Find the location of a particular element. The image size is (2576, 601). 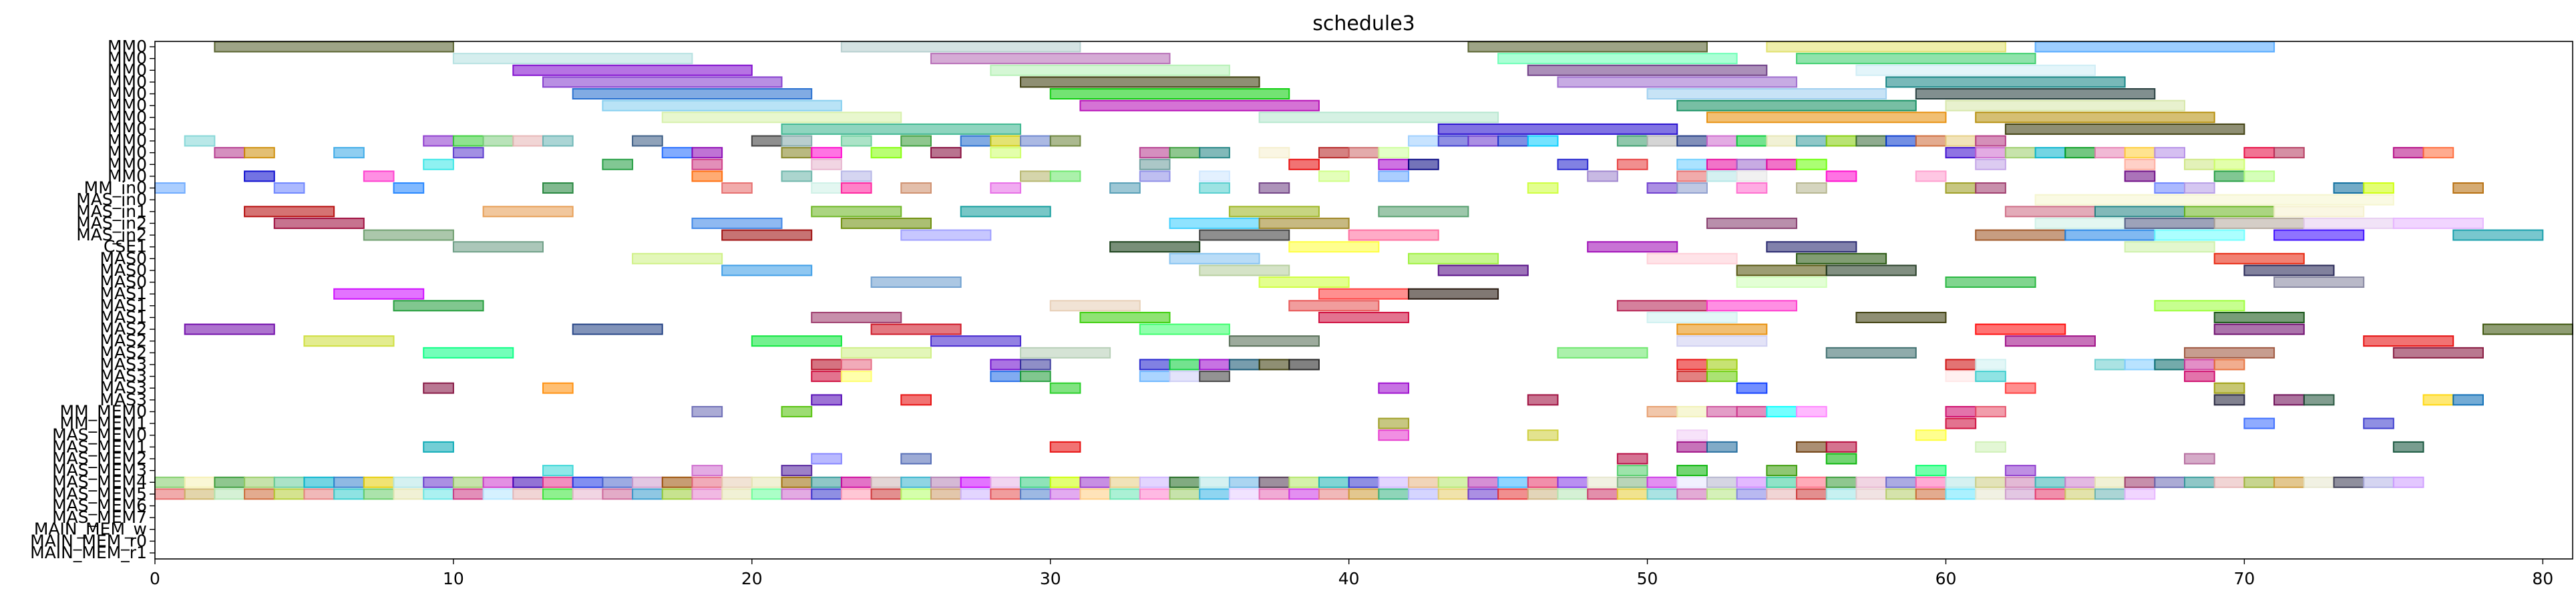

x-tick-label: 70 is located at coordinates (2244, 578).